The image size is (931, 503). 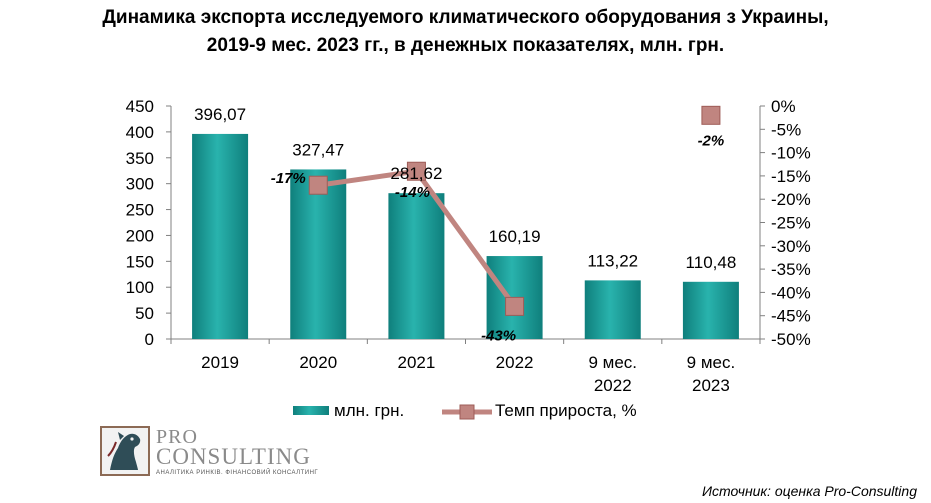 I want to click on y-right-tick-label: 0%, so click(x=783, y=106).